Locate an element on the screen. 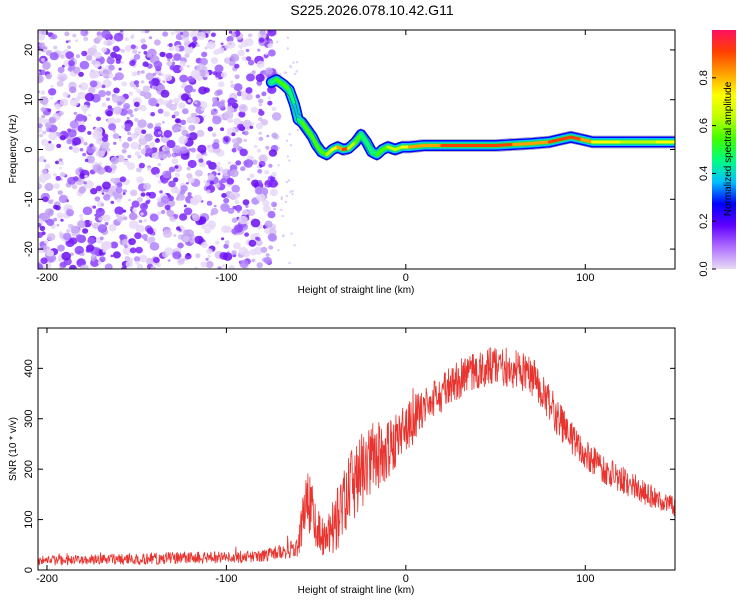  ridge-edge-lower is located at coordinates (473, 123).